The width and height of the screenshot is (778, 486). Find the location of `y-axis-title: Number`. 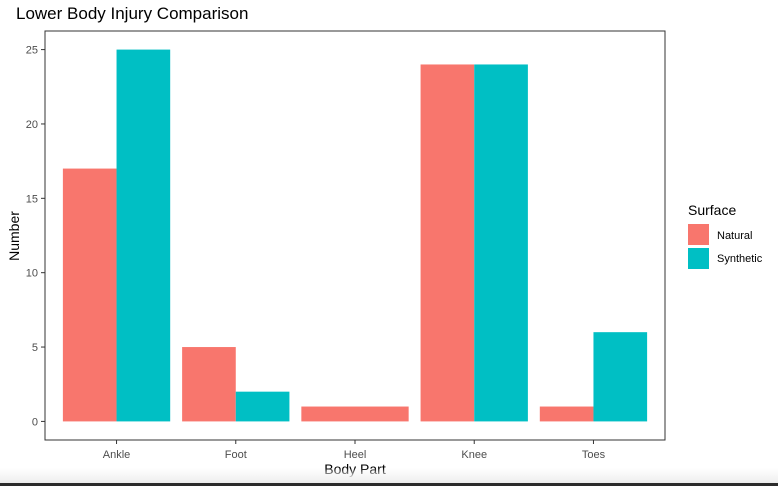

y-axis-title: Number is located at coordinates (14, 236).